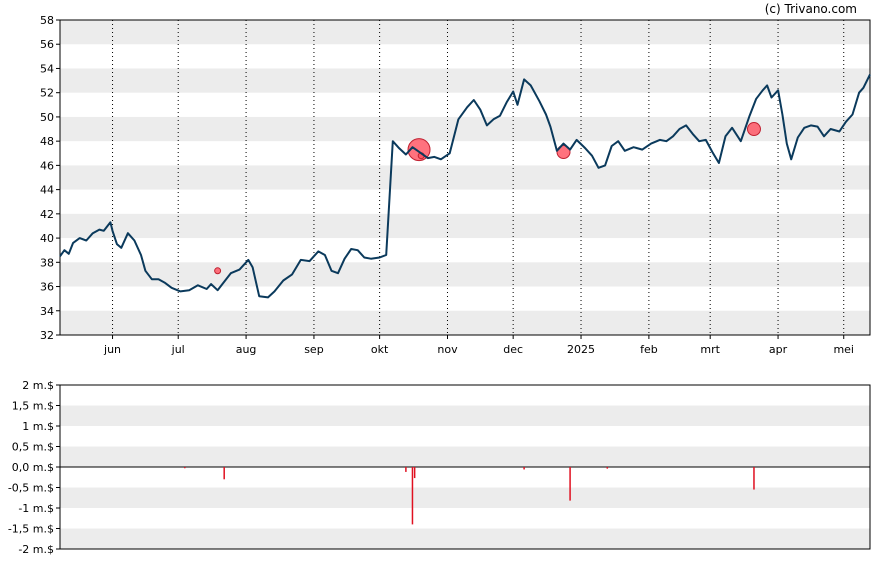 Image resolution: width=888 pixels, height=569 pixels. What do you see at coordinates (47, 214) in the screenshot?
I see `y-tick-label: 42` at bounding box center [47, 214].